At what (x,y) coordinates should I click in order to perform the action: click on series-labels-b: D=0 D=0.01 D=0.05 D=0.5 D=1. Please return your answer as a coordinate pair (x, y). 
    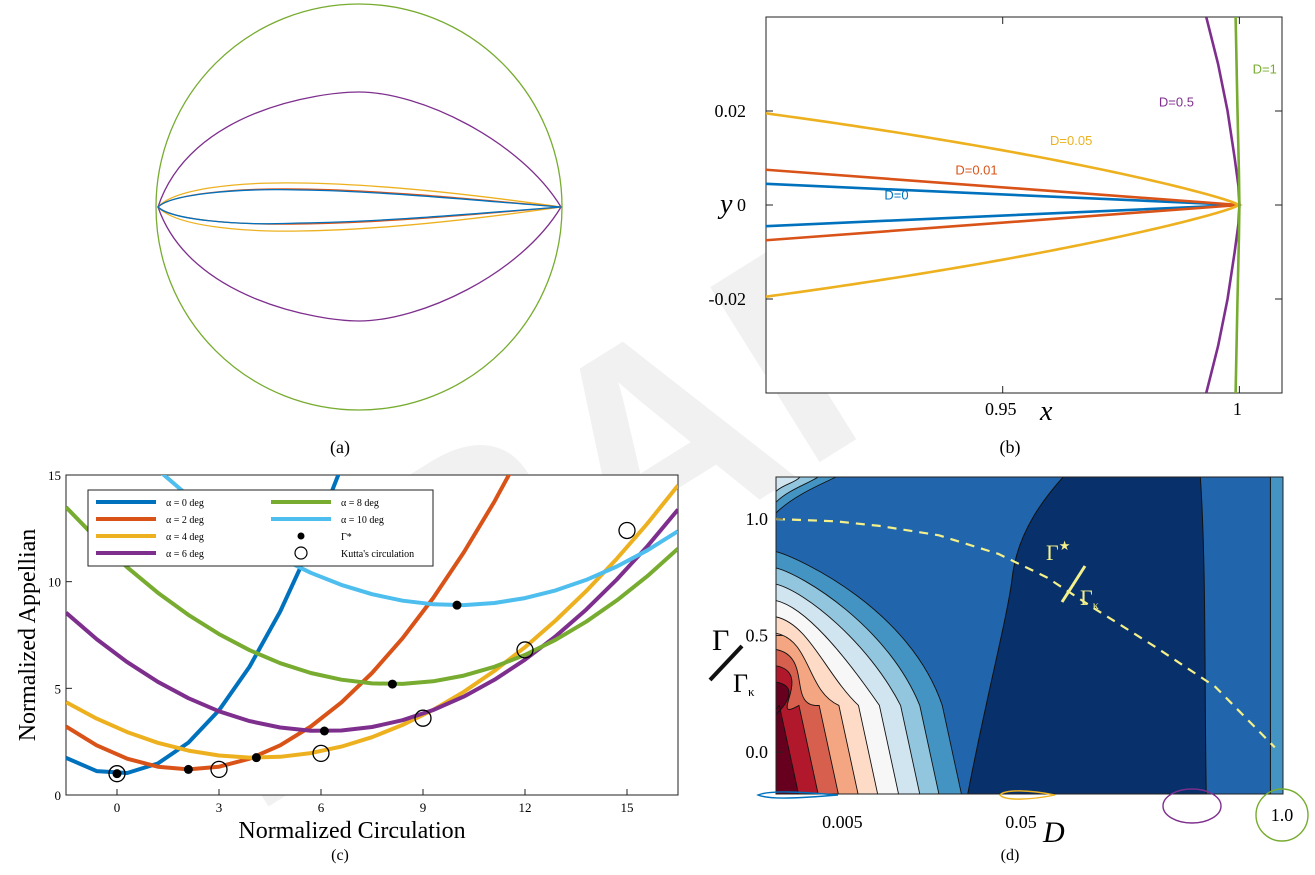
    Looking at the image, I should click on (1080, 131).